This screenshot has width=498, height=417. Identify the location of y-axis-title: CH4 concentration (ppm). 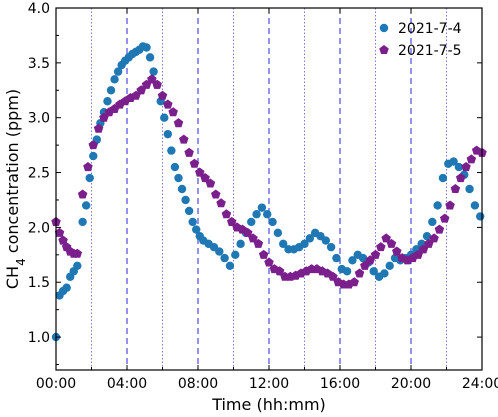
(15, 189).